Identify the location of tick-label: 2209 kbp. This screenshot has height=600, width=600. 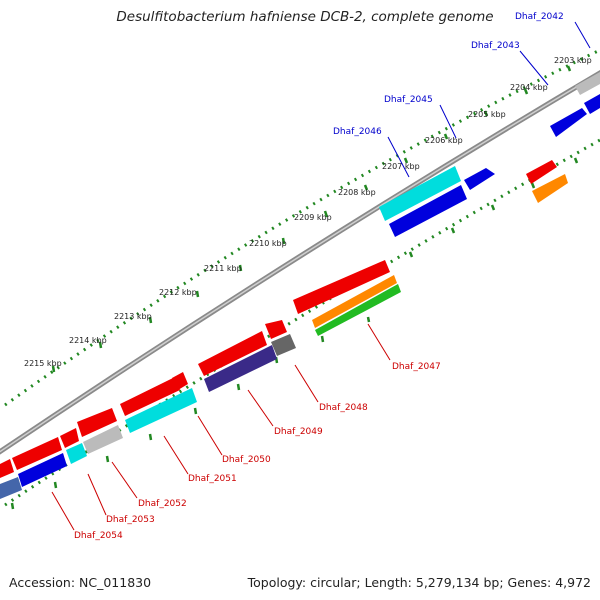
(313, 217).